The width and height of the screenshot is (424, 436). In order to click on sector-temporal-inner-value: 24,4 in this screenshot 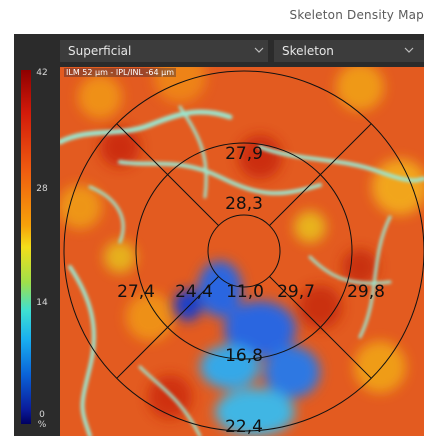, I will do `click(194, 292)`.